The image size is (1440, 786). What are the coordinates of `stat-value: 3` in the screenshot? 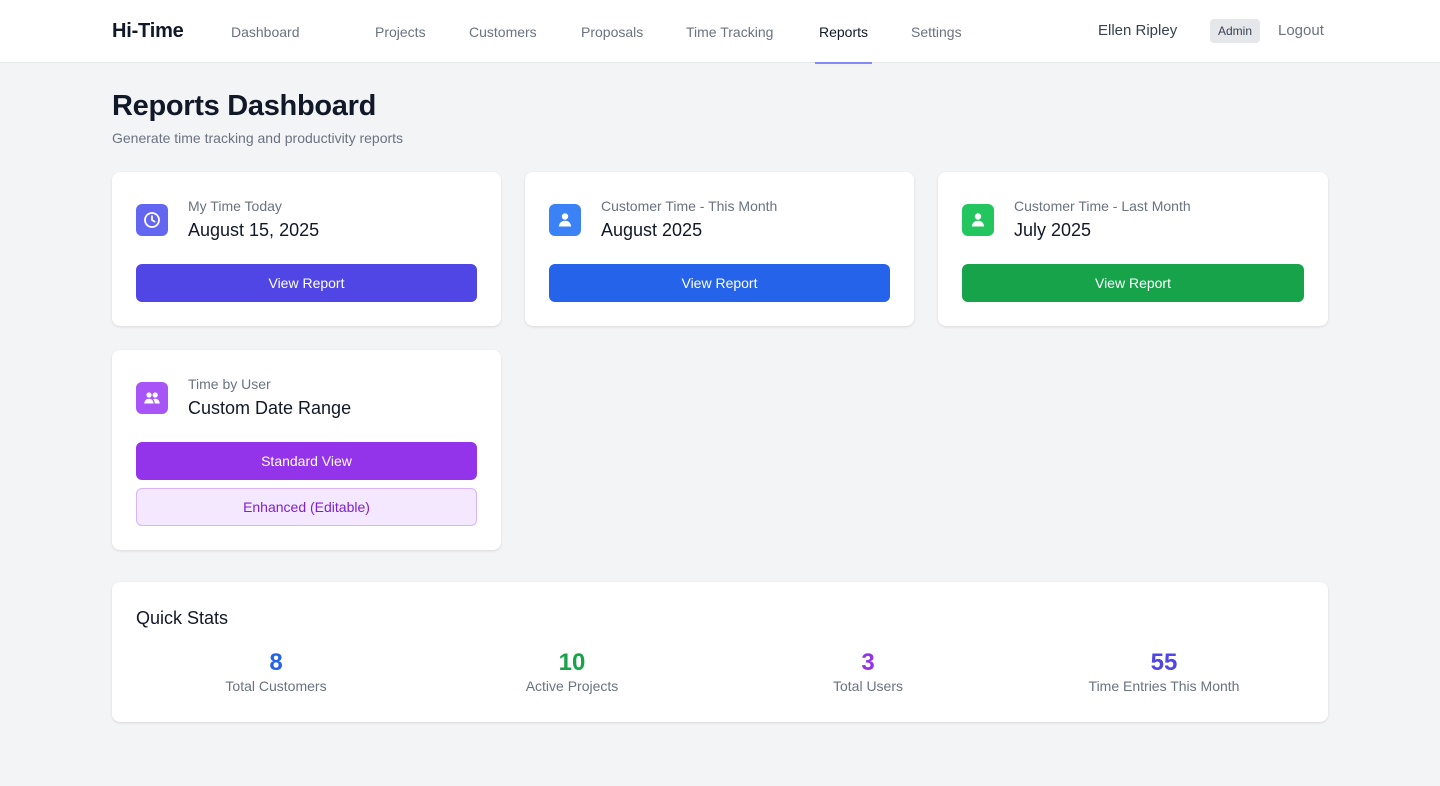 It's located at (868, 662).